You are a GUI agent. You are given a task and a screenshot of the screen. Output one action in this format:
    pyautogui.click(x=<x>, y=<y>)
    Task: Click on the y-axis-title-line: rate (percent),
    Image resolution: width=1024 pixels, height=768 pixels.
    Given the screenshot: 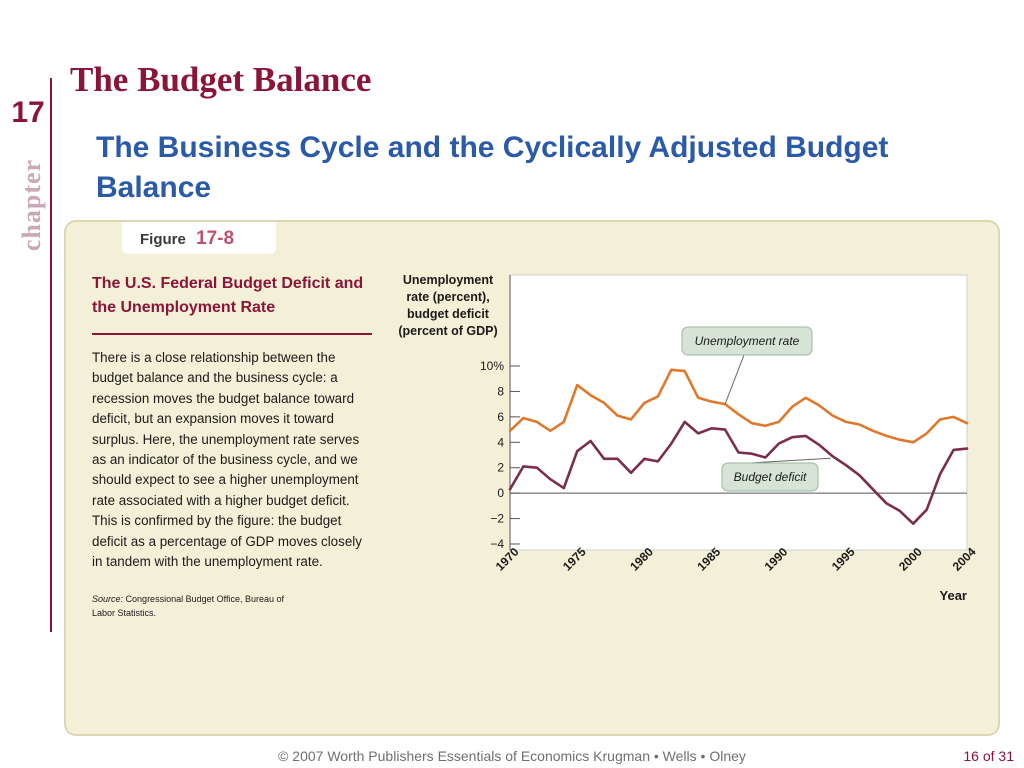 What is the action you would take?
    pyautogui.click(x=448, y=297)
    